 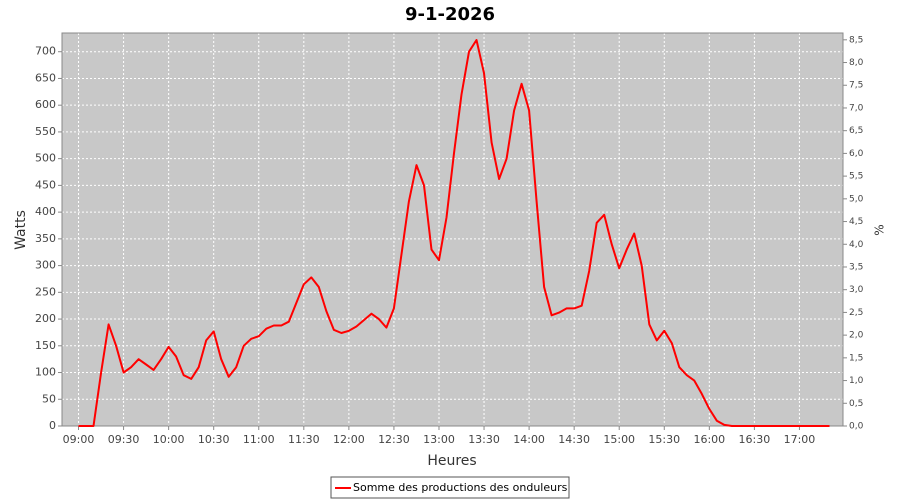 I want to click on x-tick-label: 16:00, so click(x=709, y=439).